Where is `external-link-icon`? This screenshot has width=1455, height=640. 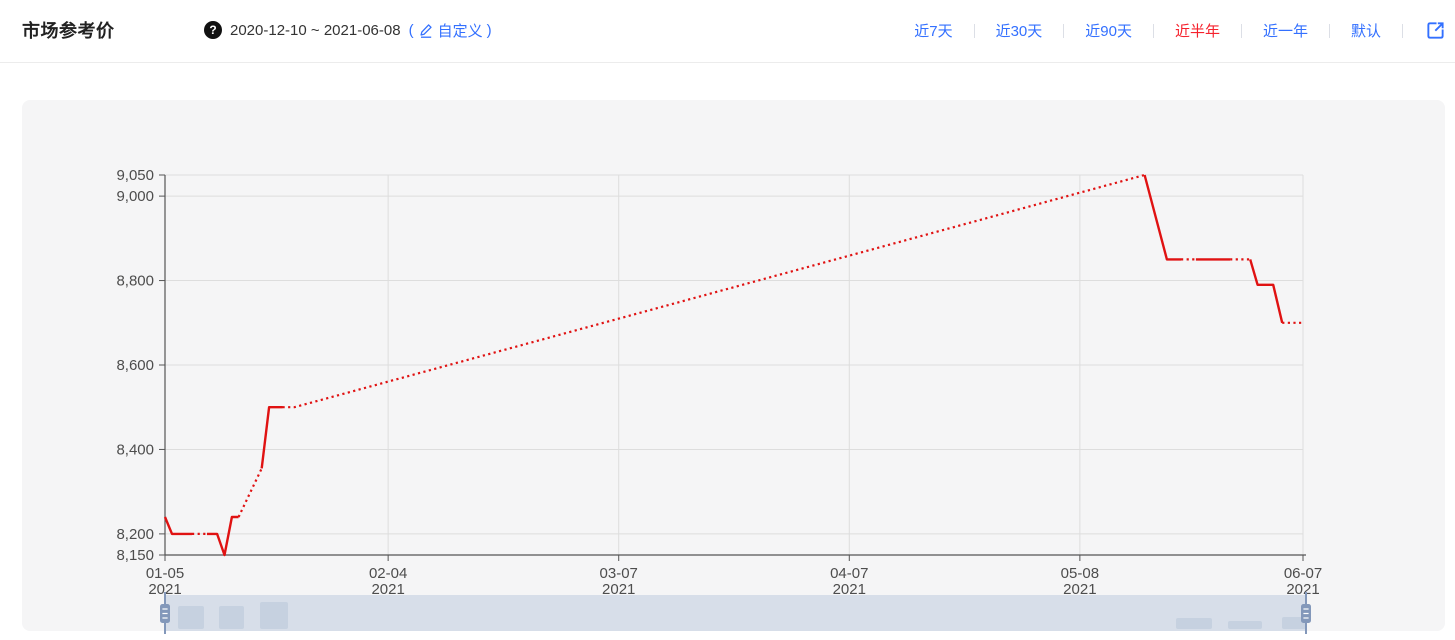
external-link-icon is located at coordinates (1425, 30).